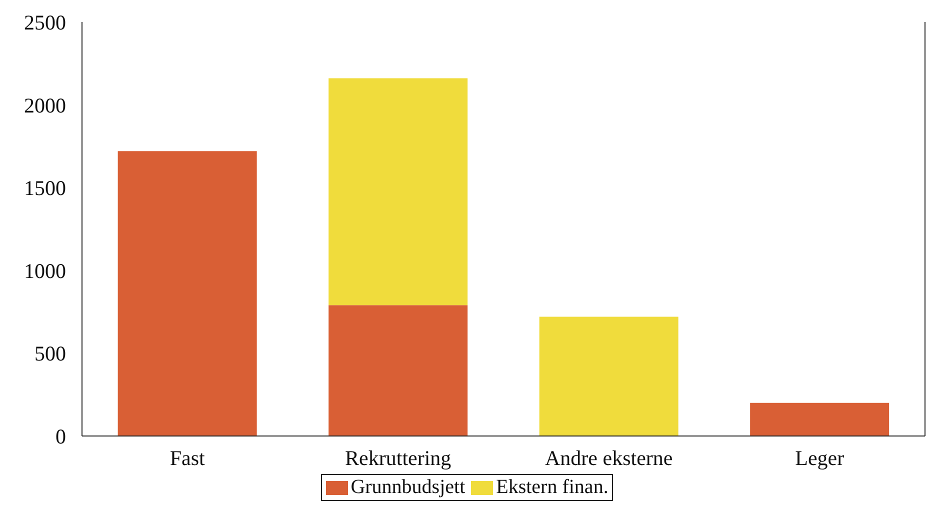 The height and width of the screenshot is (509, 936). Describe the element at coordinates (45, 188) in the screenshot. I see `y-tick-label: 1500` at that location.